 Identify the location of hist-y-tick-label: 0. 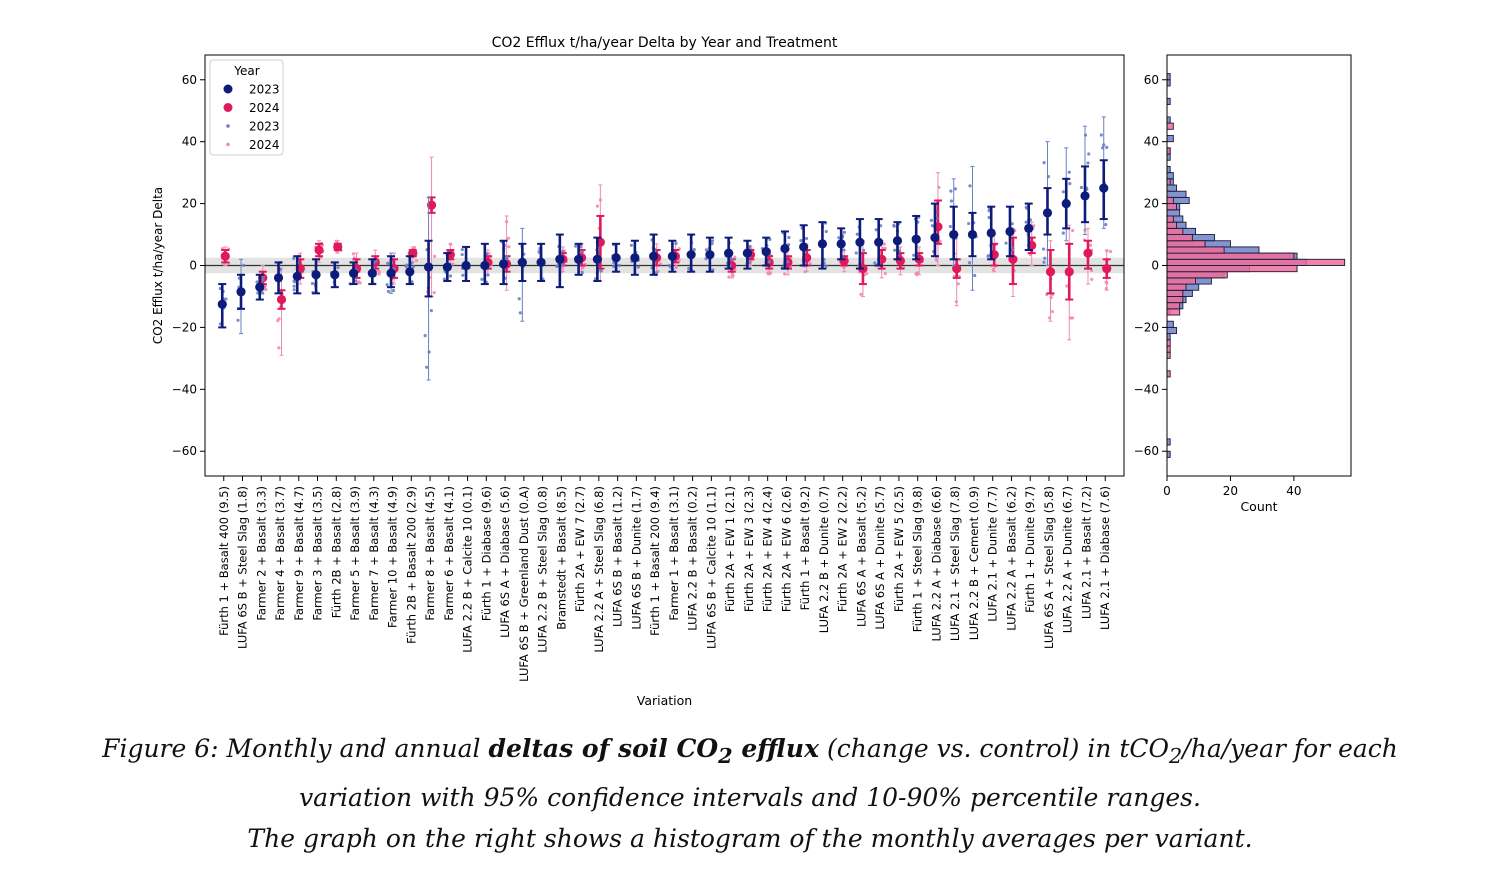
(1155, 266).